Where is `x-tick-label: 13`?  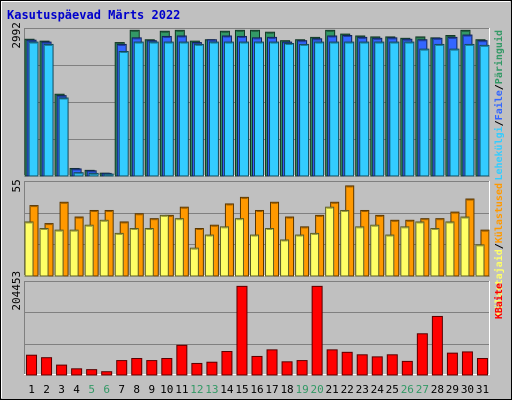
x-tick-label: 13 is located at coordinates (211, 389).